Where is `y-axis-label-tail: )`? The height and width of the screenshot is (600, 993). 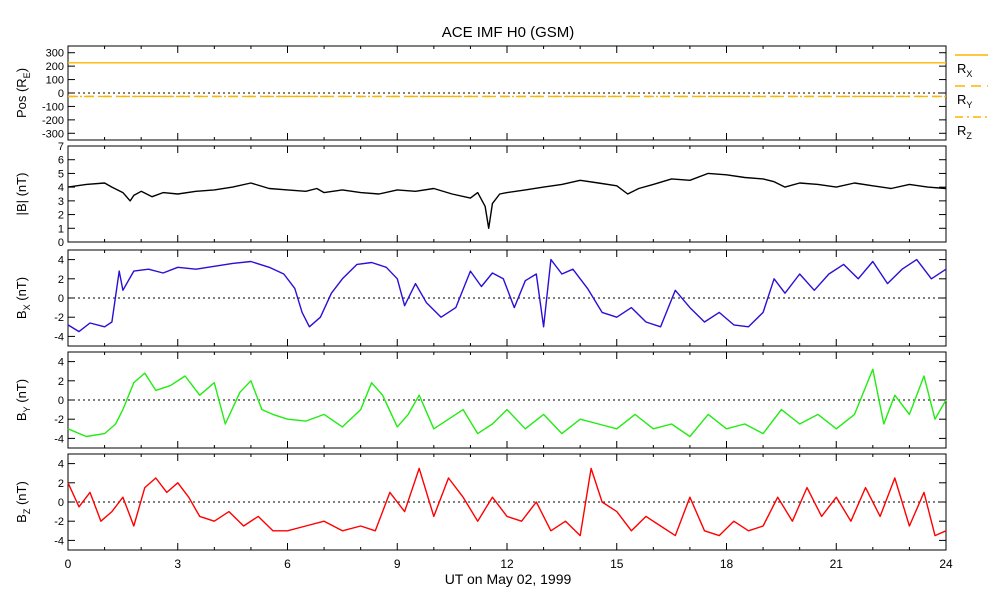
y-axis-label-tail: ) is located at coordinates (21, 70).